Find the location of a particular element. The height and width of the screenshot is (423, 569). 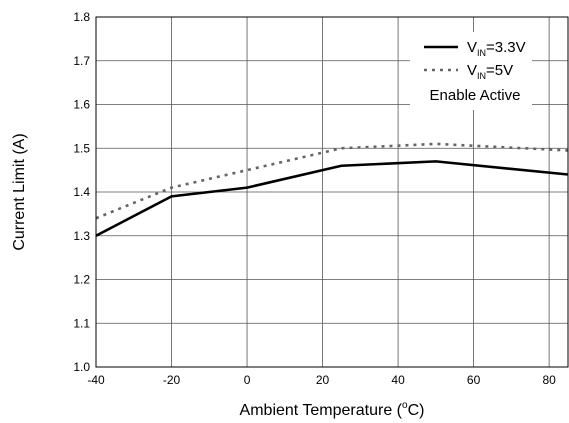

x-tick-labels: -40 -20 0 20 40 60 80 is located at coordinates (321, 380).